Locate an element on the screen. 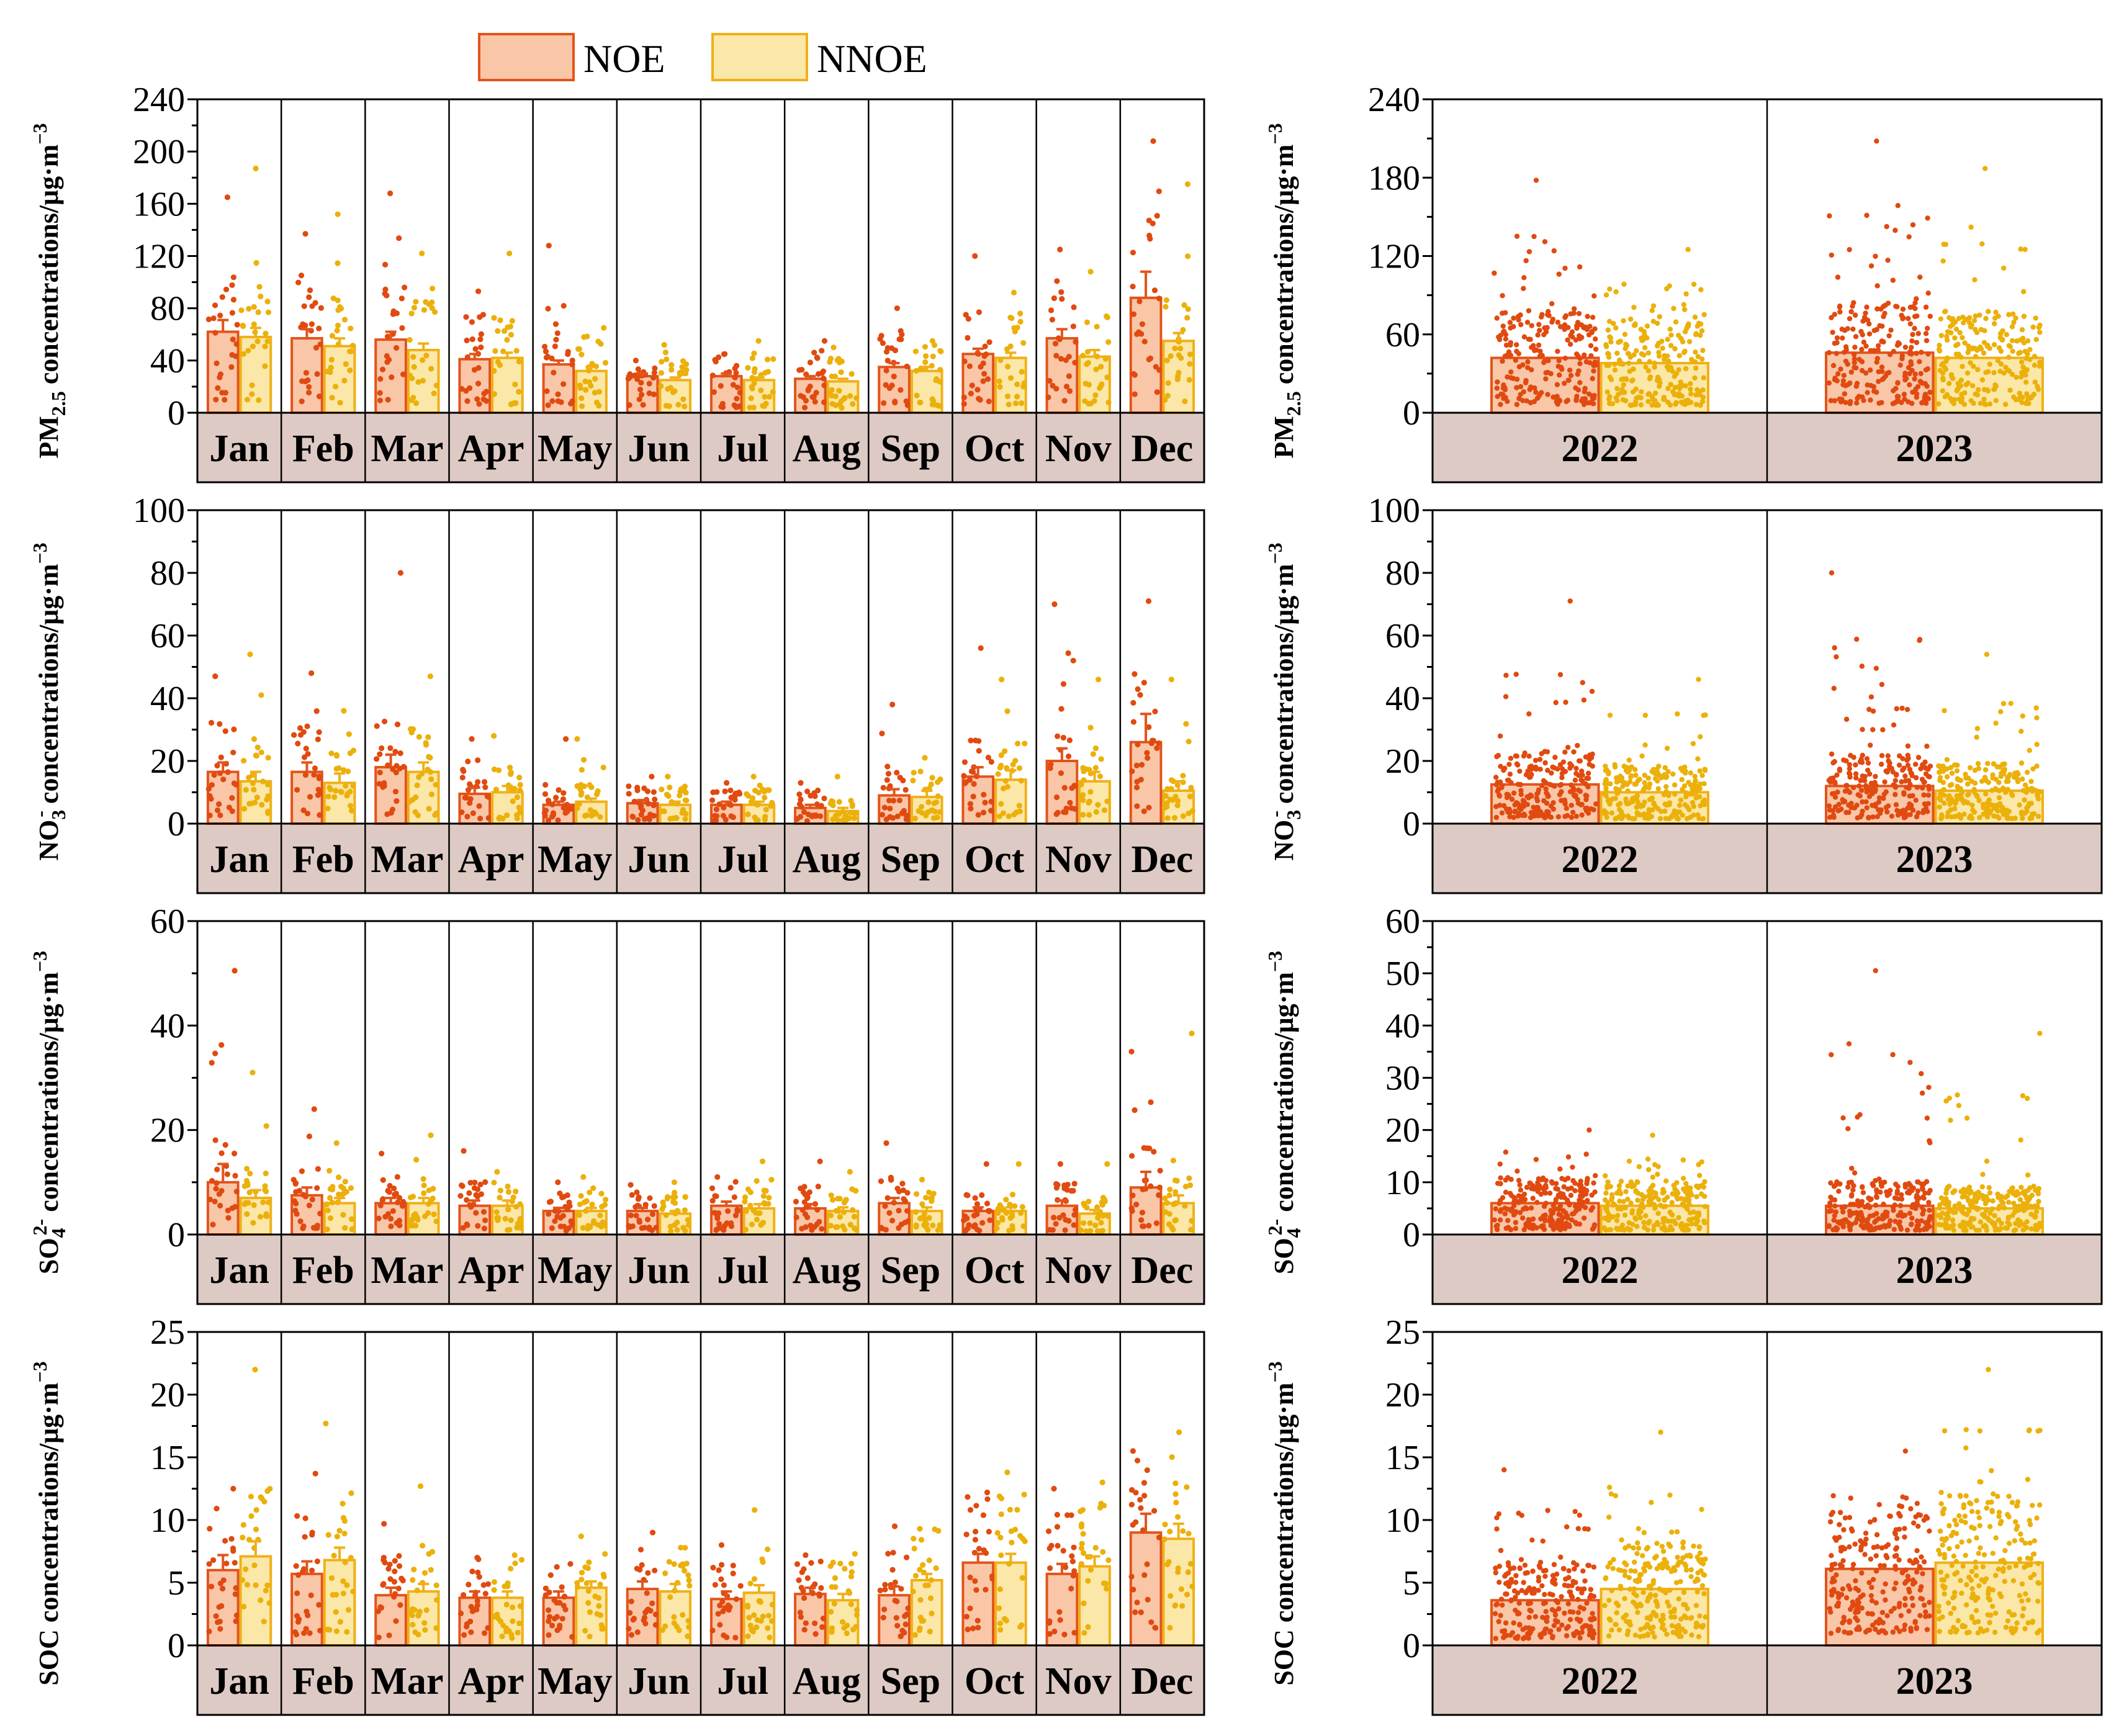 The height and width of the screenshot is (1736, 2124). category-label: Apr is located at coordinates (491, 1270).